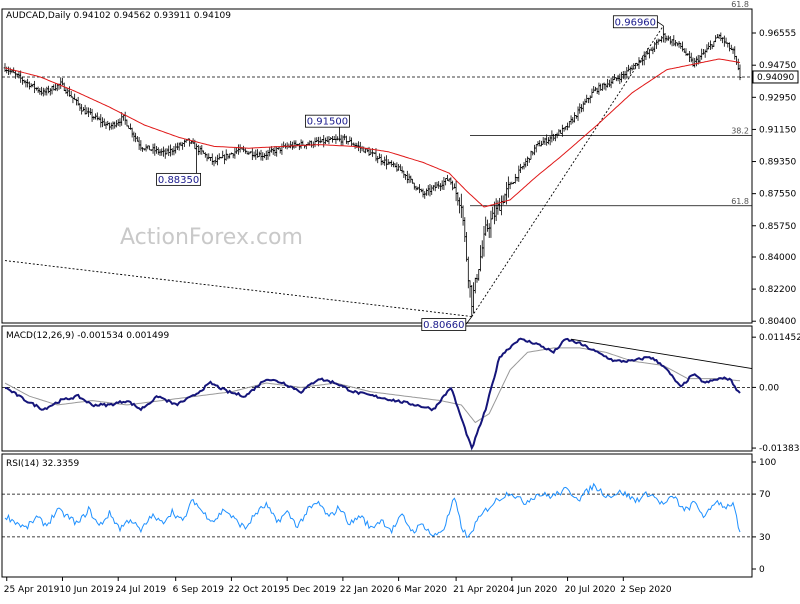 This screenshot has height=604, width=800. Describe the element at coordinates (422, 590) in the screenshot. I see `x-tick-label: 6 Mar 2020` at that location.